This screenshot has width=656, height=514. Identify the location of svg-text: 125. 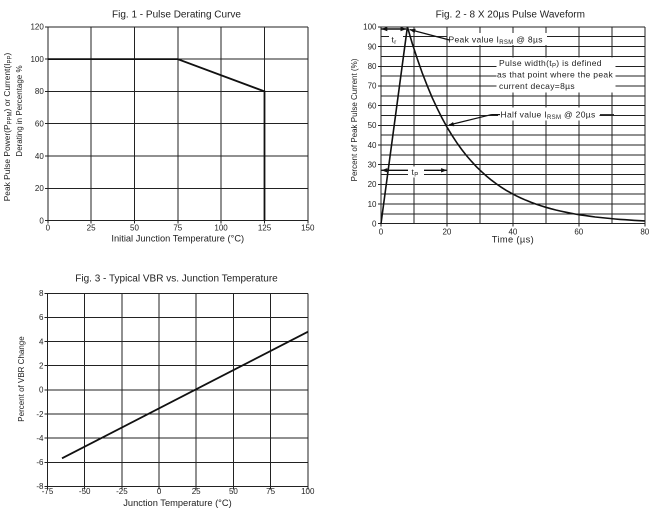
(265, 227).